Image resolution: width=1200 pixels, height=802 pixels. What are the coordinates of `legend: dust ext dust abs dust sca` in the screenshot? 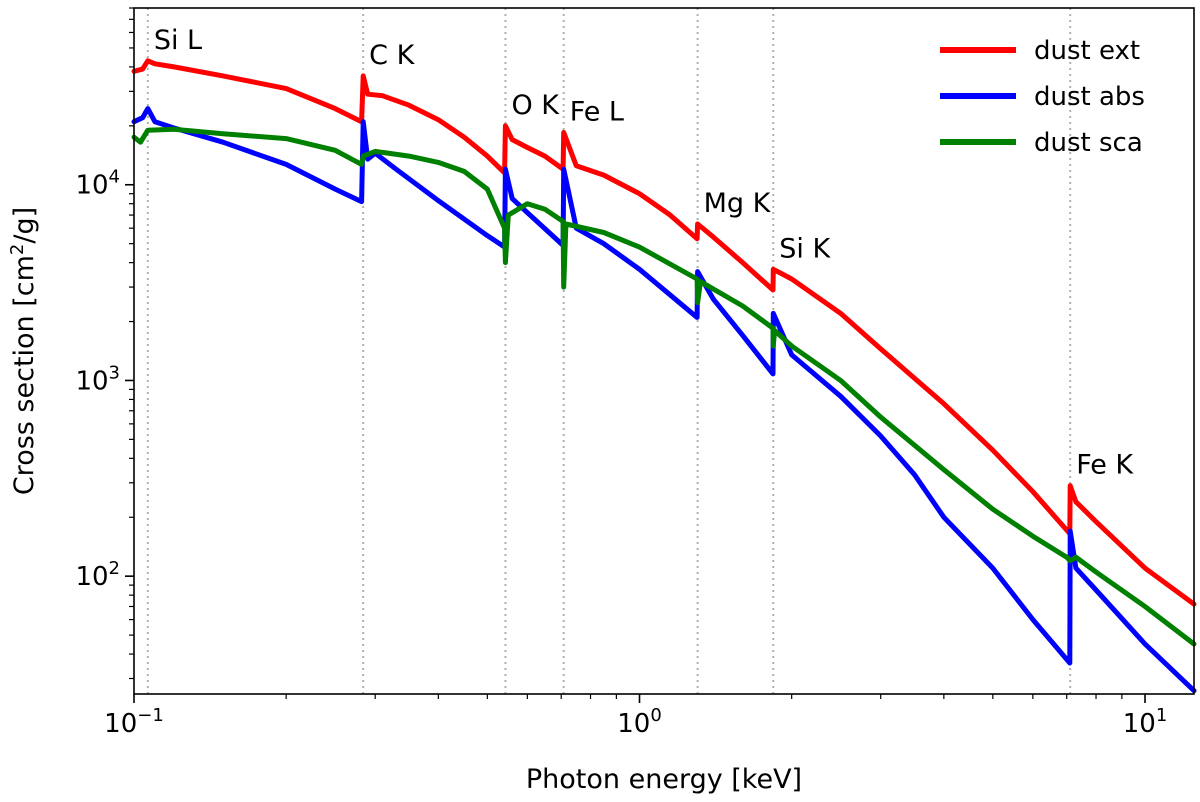 It's located at (1042, 97).